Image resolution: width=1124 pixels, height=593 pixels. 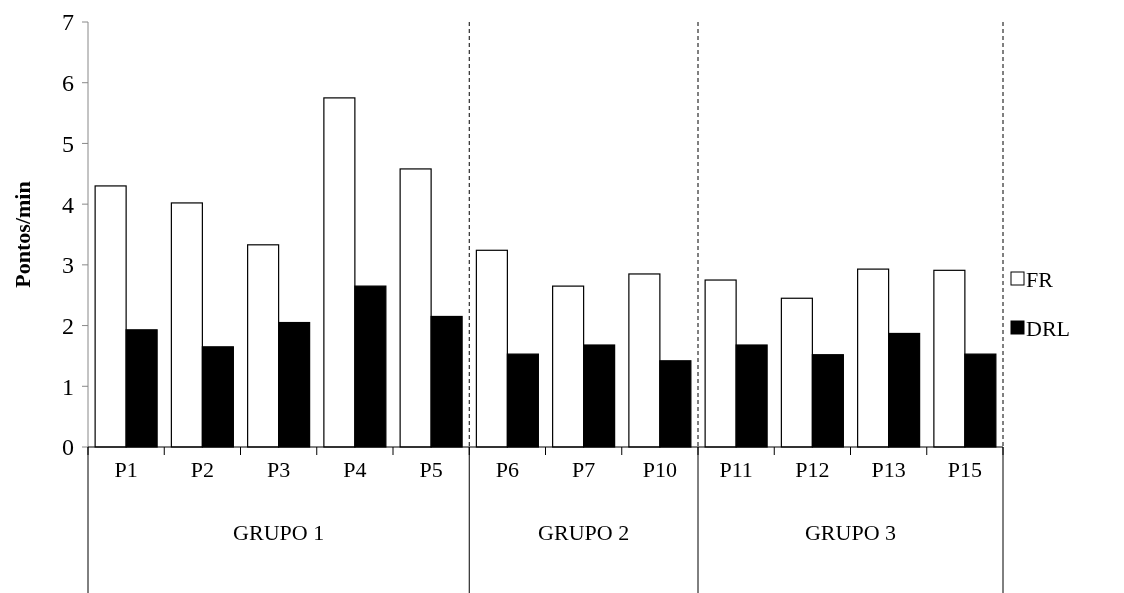 I want to click on x-tick-label: P4, so click(x=355, y=469).